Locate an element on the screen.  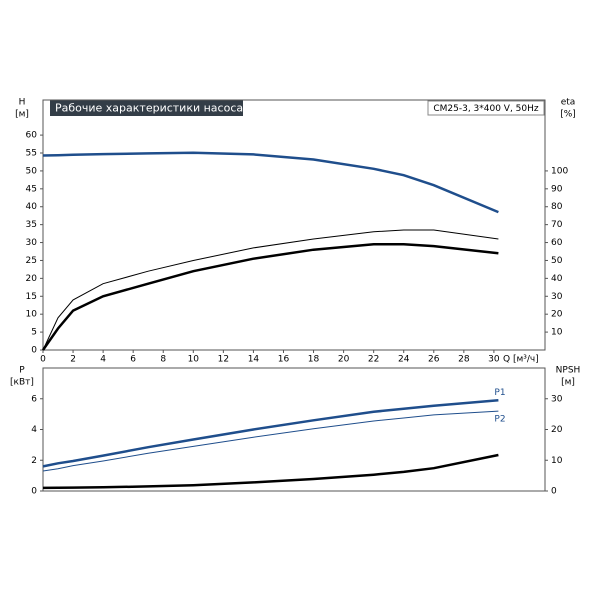
x-tick-label: 16 is located at coordinates (284, 360).